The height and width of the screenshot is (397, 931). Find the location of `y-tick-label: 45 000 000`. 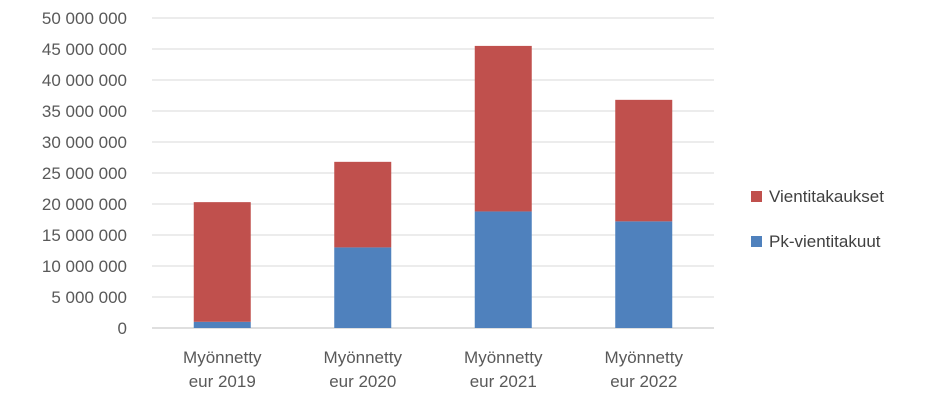

y-tick-label: 45 000 000 is located at coordinates (84, 49).